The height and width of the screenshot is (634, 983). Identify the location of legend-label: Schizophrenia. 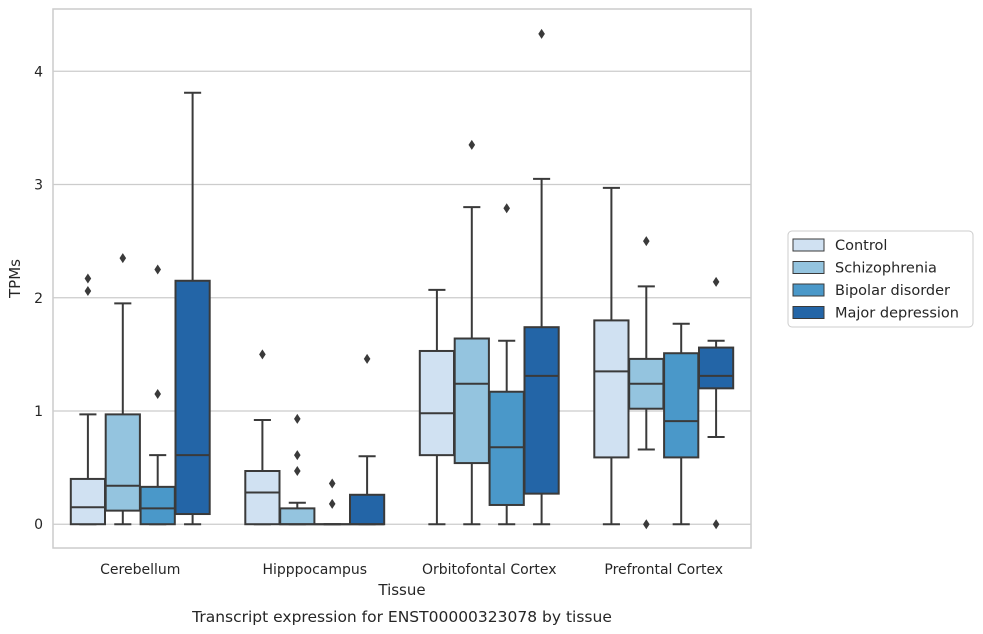
(886, 269).